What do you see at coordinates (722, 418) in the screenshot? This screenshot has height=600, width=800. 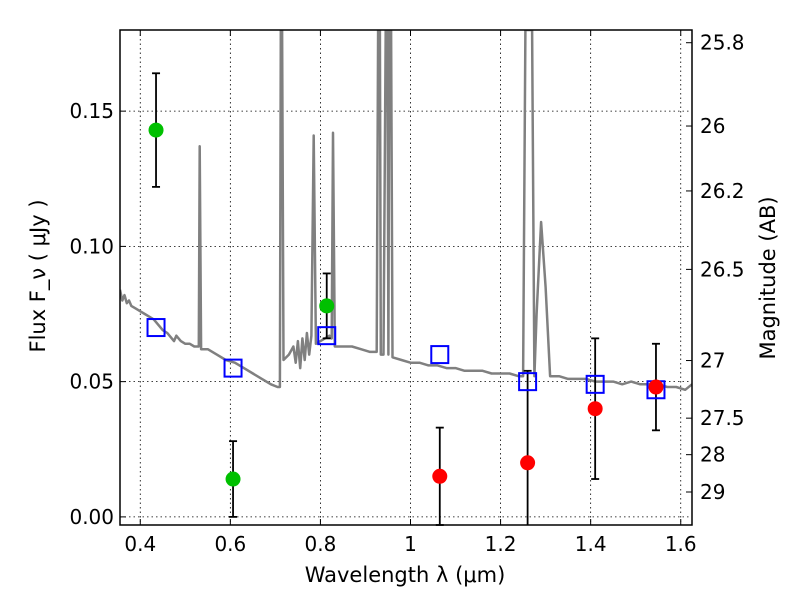 I see `right-tick-label: 27.5` at bounding box center [722, 418].